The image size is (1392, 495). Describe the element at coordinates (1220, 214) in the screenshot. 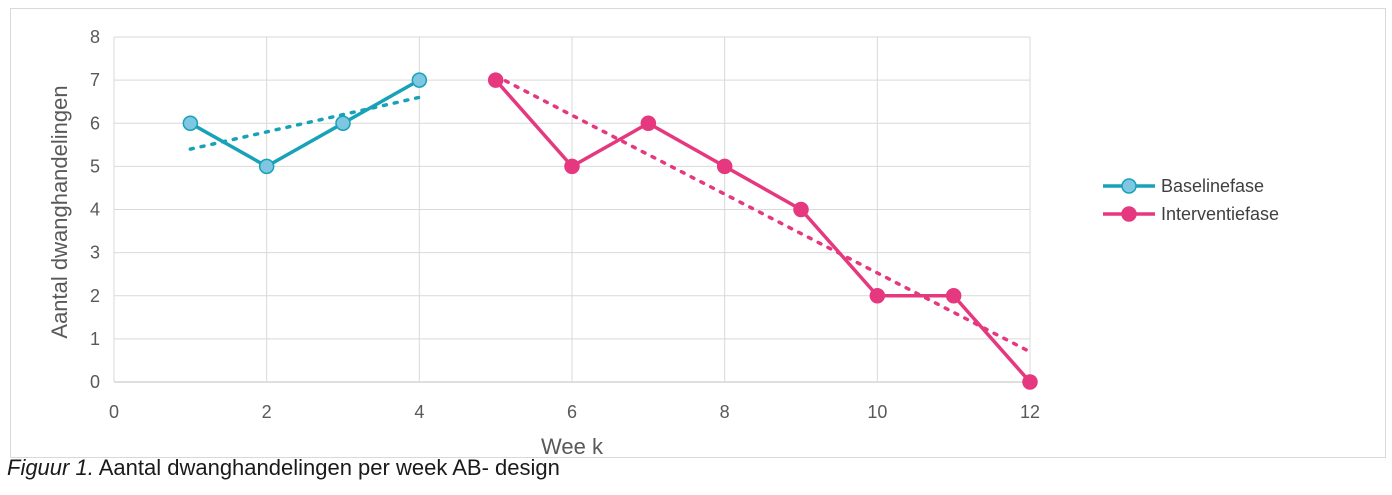

I see `legend-label: Interventiefase` at that location.